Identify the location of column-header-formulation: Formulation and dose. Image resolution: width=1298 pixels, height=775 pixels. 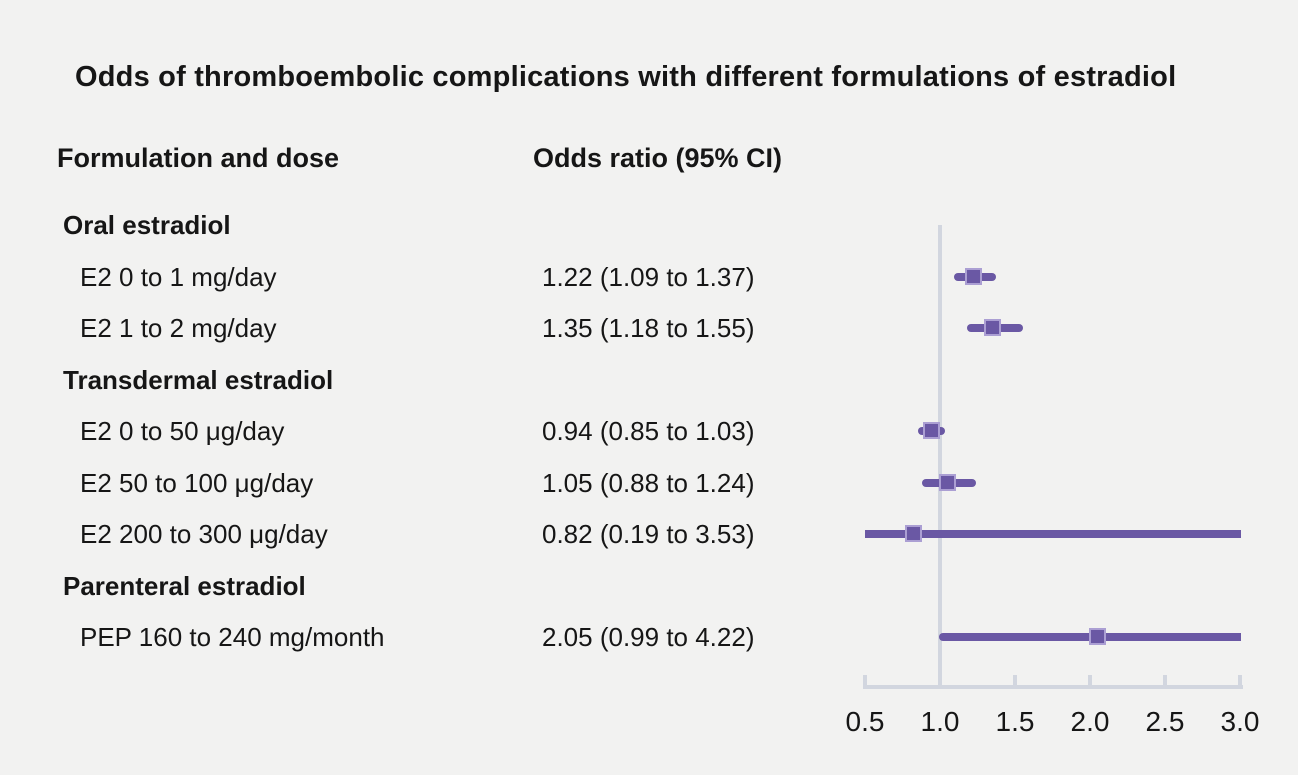
(198, 158).